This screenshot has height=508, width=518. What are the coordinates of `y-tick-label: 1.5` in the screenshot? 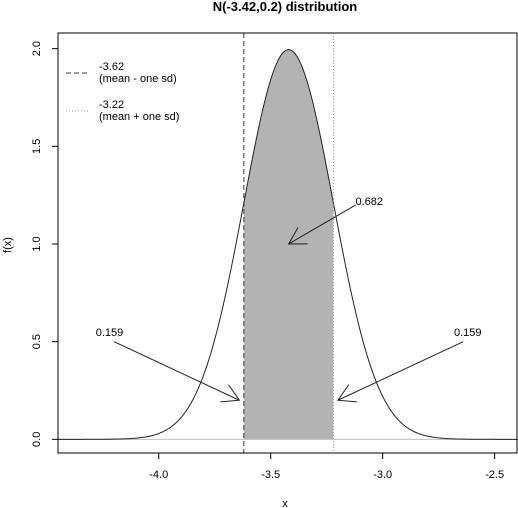 It's located at (37, 146).